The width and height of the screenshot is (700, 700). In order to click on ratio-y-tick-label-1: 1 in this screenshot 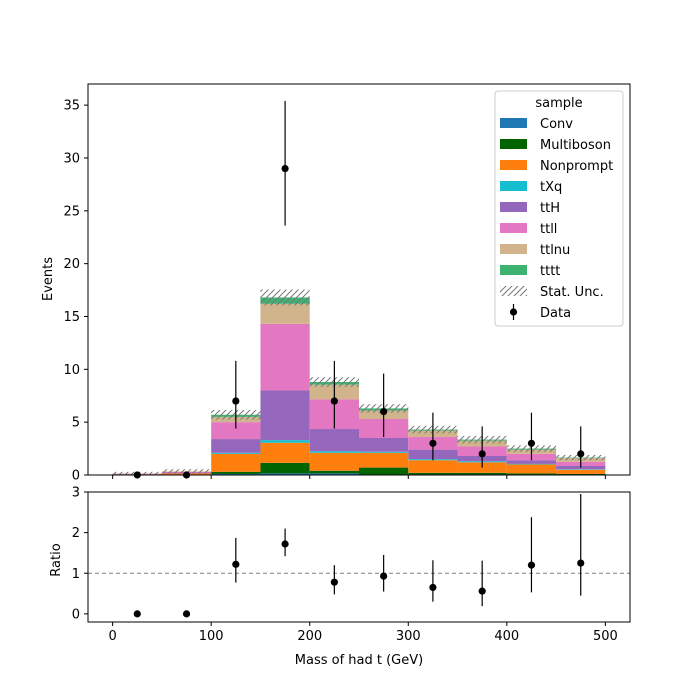, I will do `click(76, 574)`.